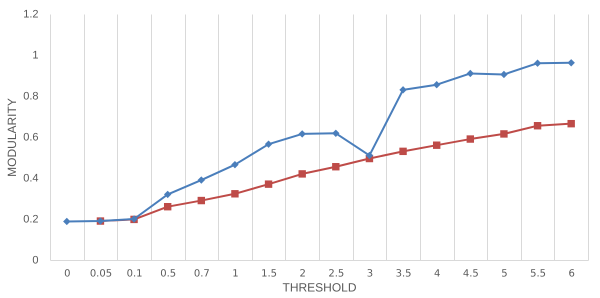 The width and height of the screenshot is (600, 298). I want to click on x-tick-label: 1.5, so click(269, 274).